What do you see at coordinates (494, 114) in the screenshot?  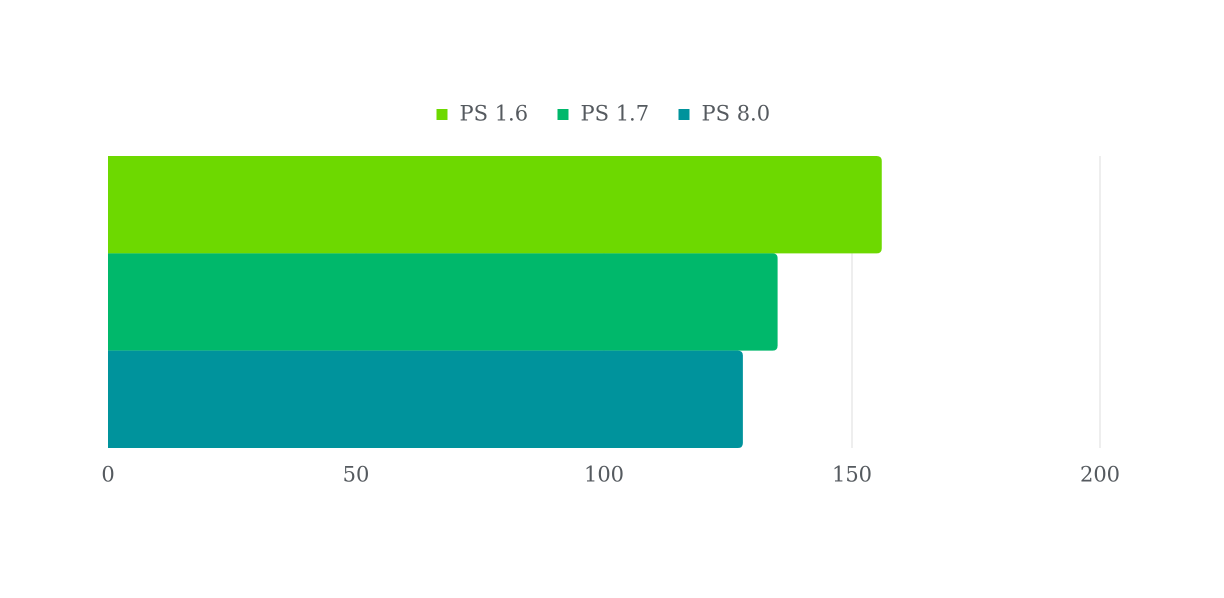 I see `legend-label: PS 1.6` at bounding box center [494, 114].